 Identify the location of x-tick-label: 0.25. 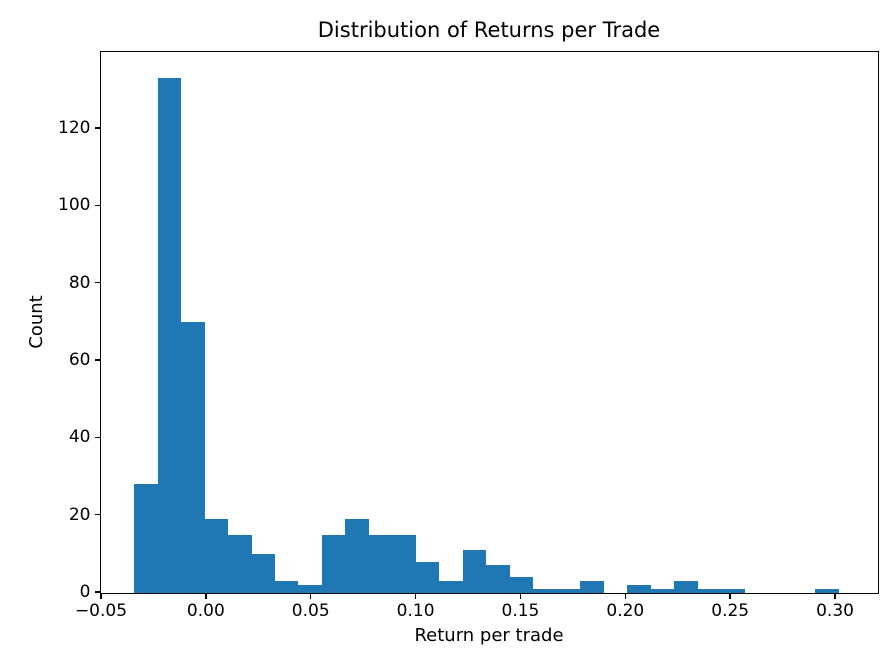
(730, 611).